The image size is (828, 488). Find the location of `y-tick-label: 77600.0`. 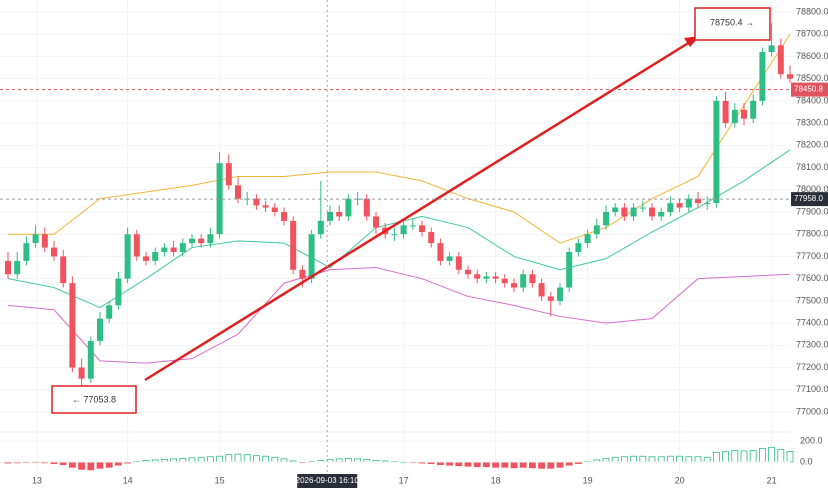

y-tick-label: 77600.0 is located at coordinates (812, 278).